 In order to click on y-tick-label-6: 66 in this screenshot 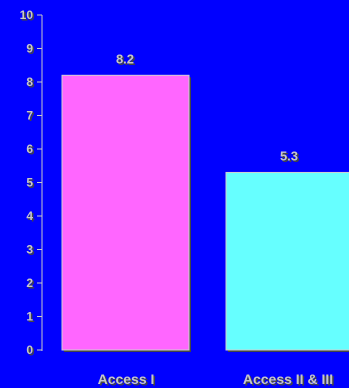, I will do `click(30, 150)`.